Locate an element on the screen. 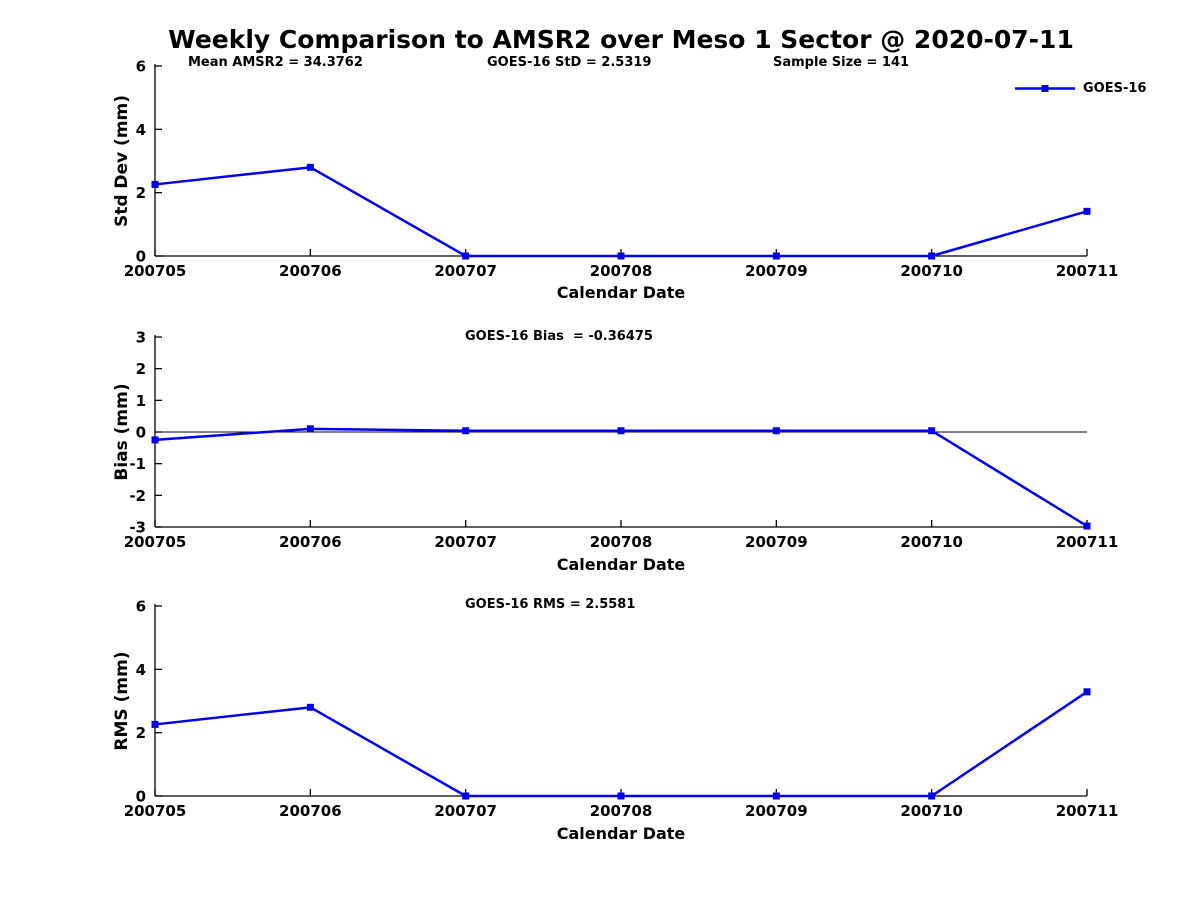  y-tick-label: -1 is located at coordinates (137, 464).